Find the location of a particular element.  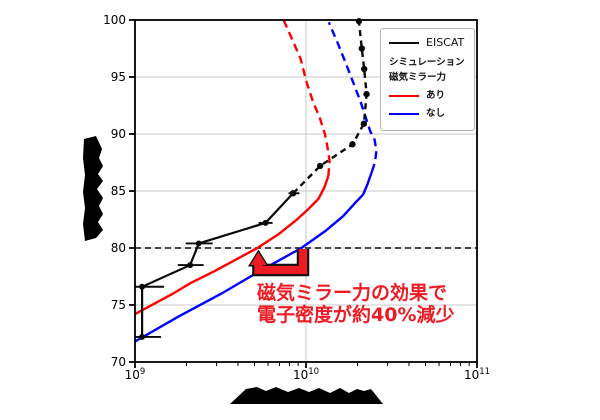

series-with-mirror-solid is located at coordinates (232, 245).